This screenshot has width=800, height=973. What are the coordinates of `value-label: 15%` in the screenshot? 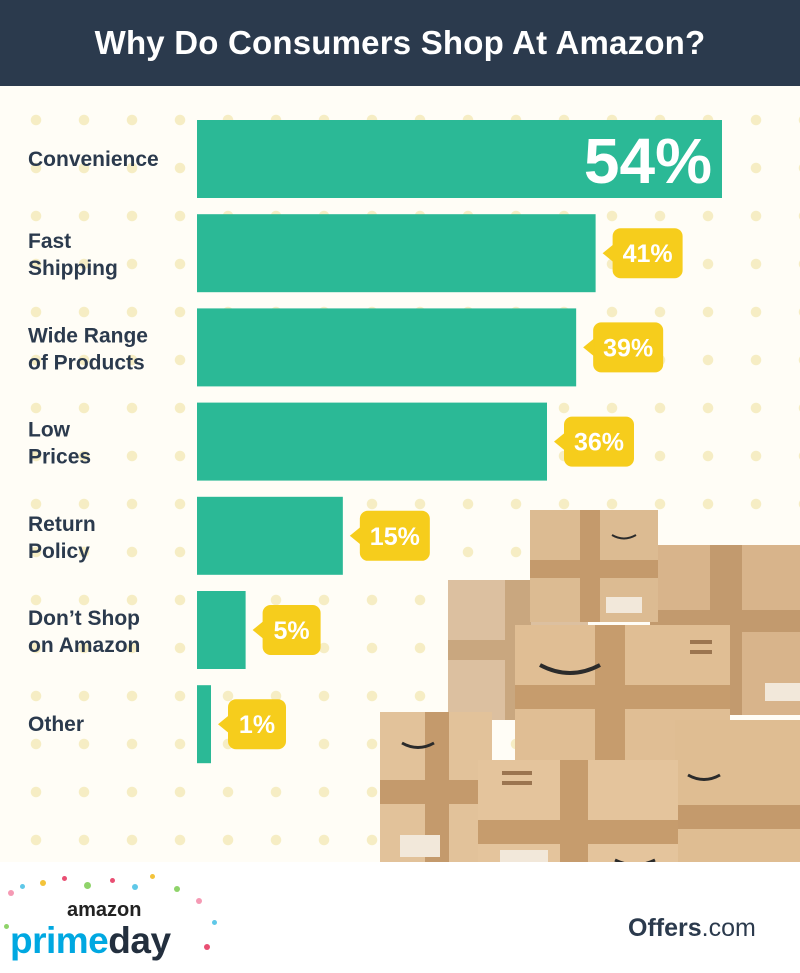 It's located at (395, 537).